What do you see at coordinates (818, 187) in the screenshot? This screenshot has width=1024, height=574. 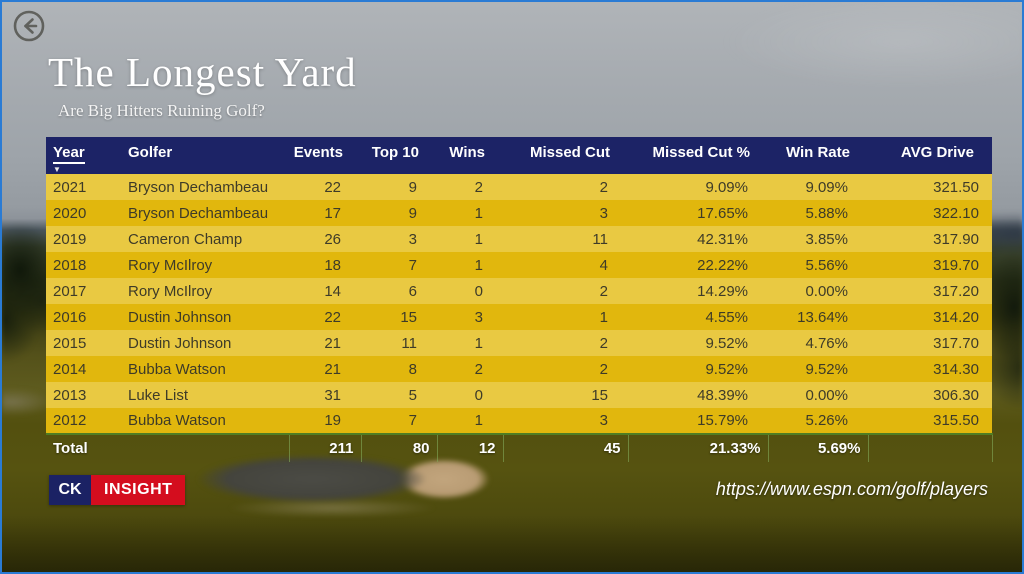 I see `cell-win-rate: 9.09%` at bounding box center [818, 187].